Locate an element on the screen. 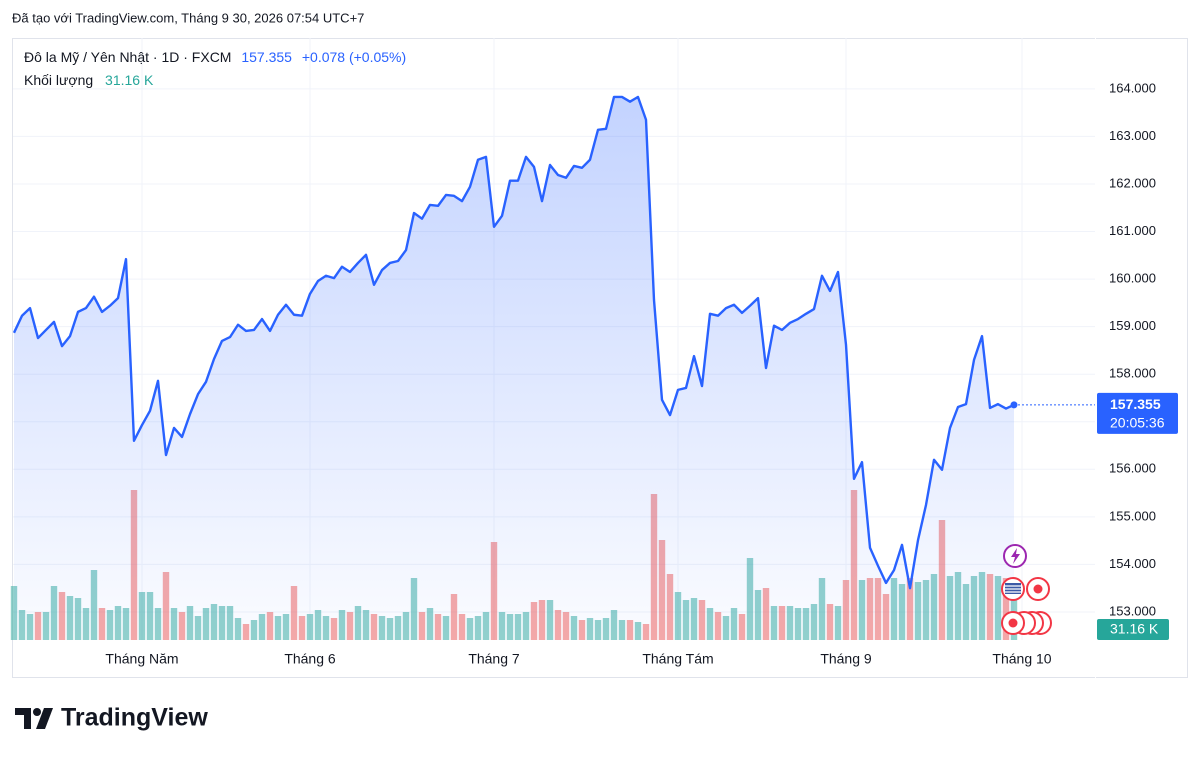  x-tick-label: Tháng Tám is located at coordinates (677, 659).